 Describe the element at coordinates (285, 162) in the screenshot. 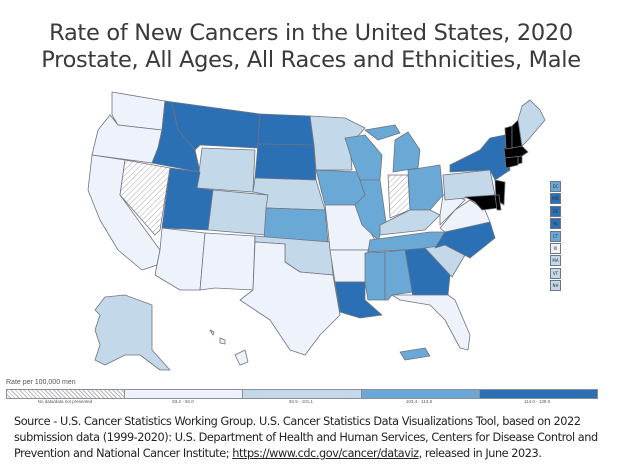

I see `state-SD` at that location.